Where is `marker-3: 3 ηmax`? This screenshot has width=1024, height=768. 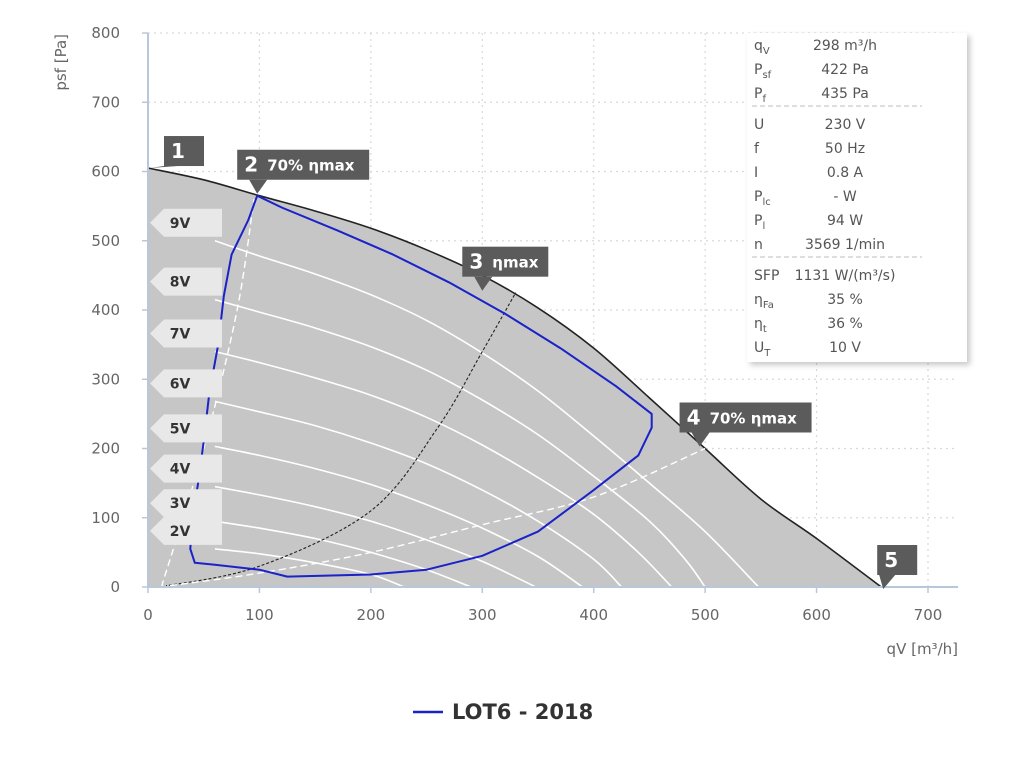
marker-3: 3 ηmax is located at coordinates (505, 268).